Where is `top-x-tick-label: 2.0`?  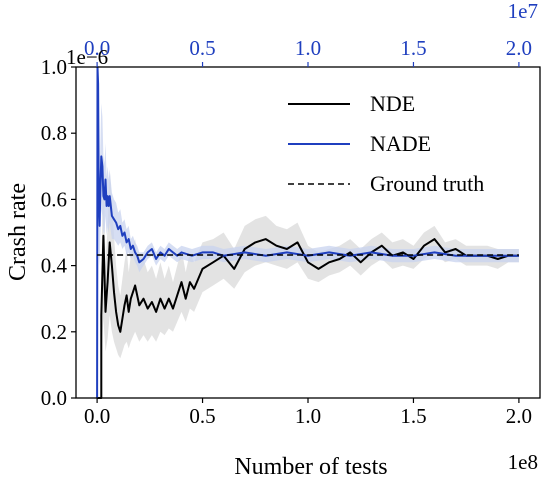 top-x-tick-label: 2.0 is located at coordinates (519, 48).